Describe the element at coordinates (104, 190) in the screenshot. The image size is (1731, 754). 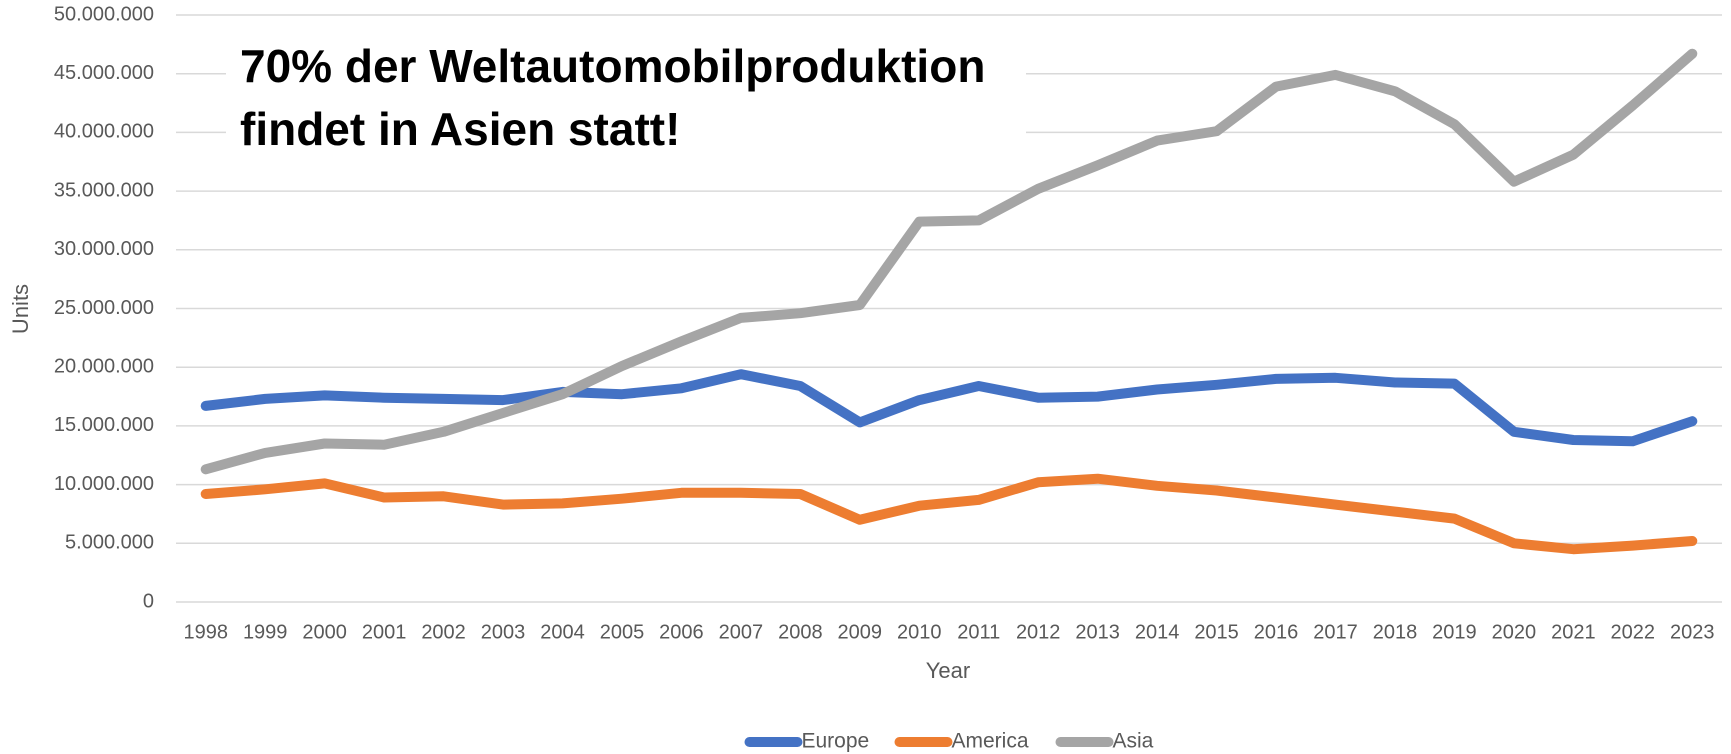
I see `y-tick-label: 35.000.000` at that location.